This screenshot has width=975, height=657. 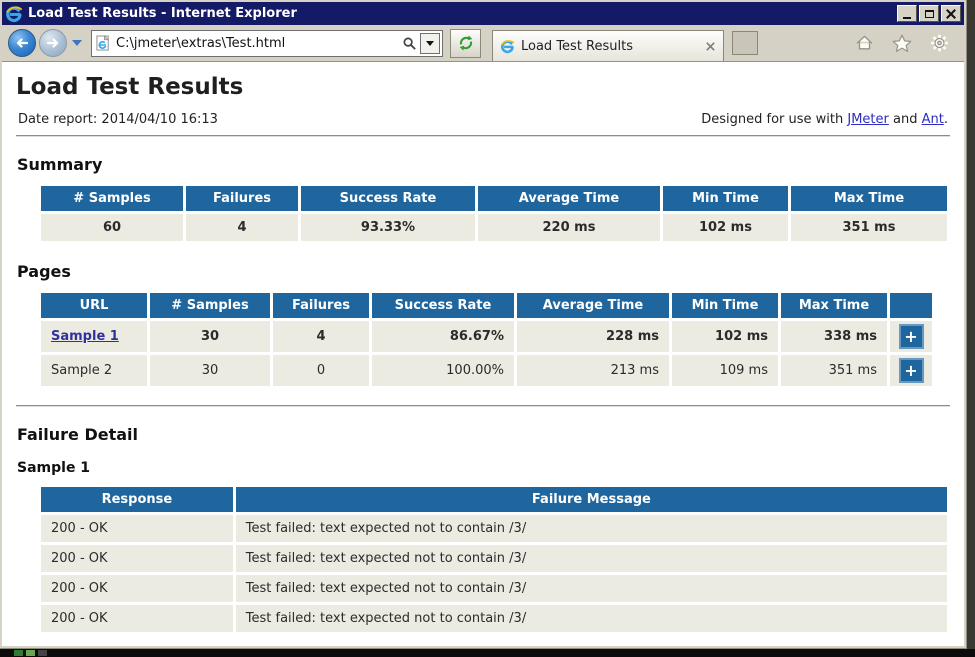 I want to click on forward-button, so click(x=53, y=43).